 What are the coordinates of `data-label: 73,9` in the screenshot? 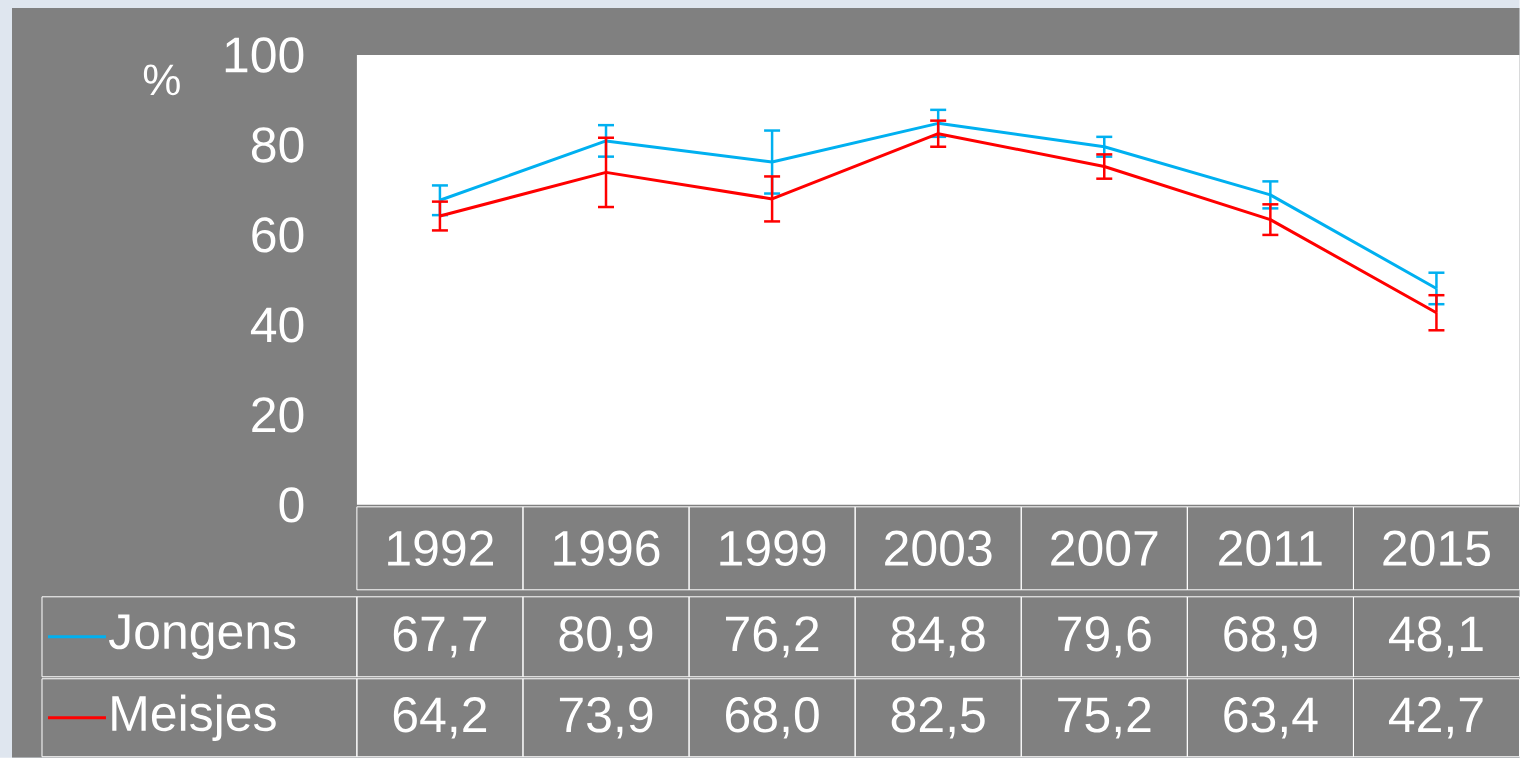 It's located at (606, 718).